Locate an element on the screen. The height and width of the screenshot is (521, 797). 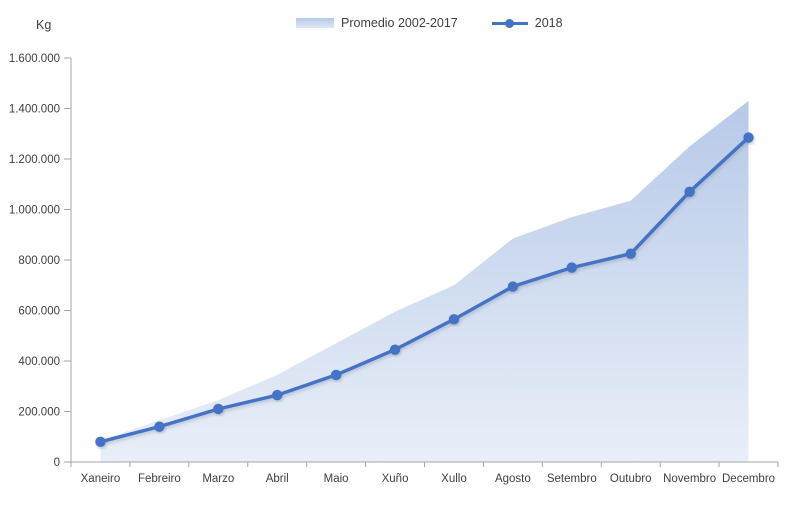
y-tick-label: 600.000 is located at coordinates (39, 312).